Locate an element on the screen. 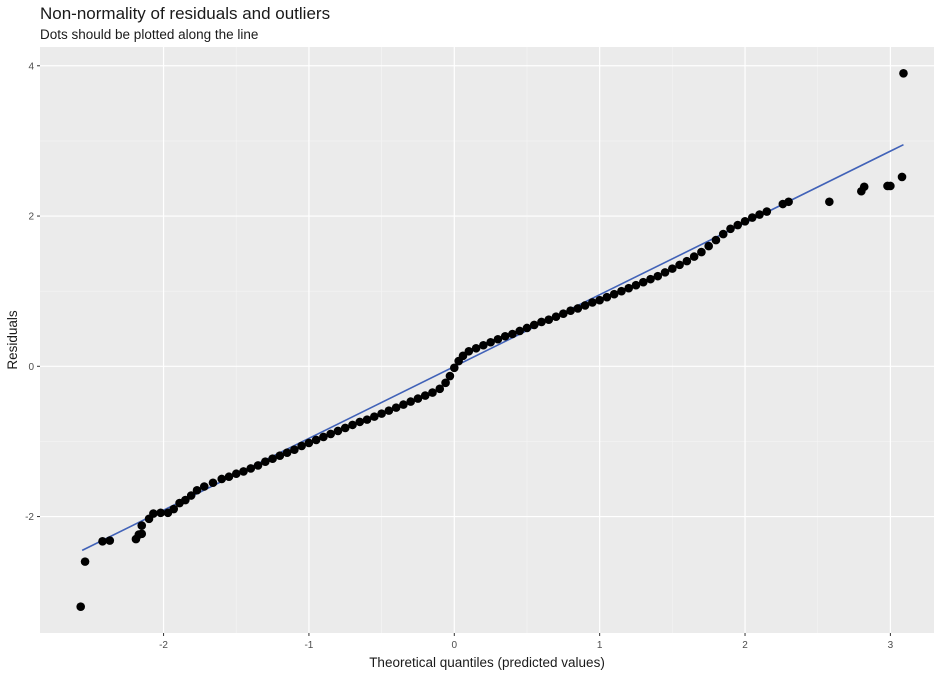 The height and width of the screenshot is (676, 944). x-tick-label: -2 is located at coordinates (163, 645).